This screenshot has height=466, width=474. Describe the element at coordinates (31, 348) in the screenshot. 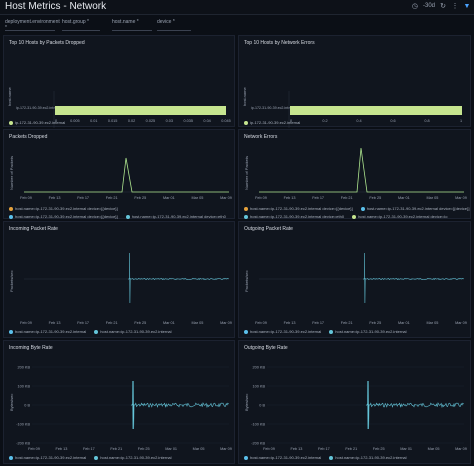

I see `panel-title: Incoming Byte Rate` at that location.